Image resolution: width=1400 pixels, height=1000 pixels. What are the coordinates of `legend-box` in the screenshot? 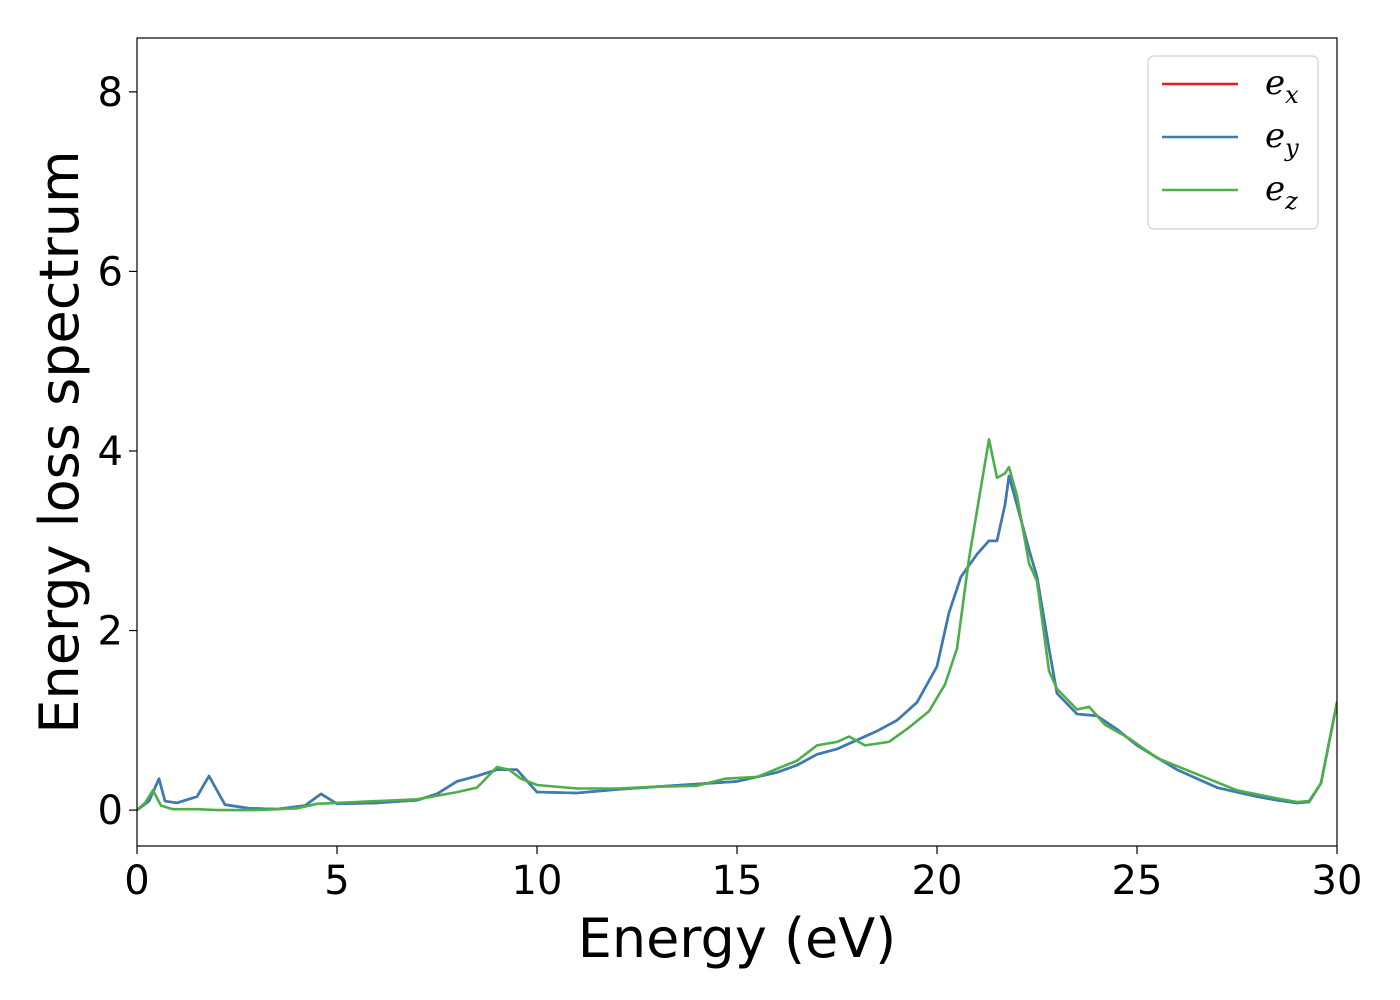 It's located at (1233, 142).